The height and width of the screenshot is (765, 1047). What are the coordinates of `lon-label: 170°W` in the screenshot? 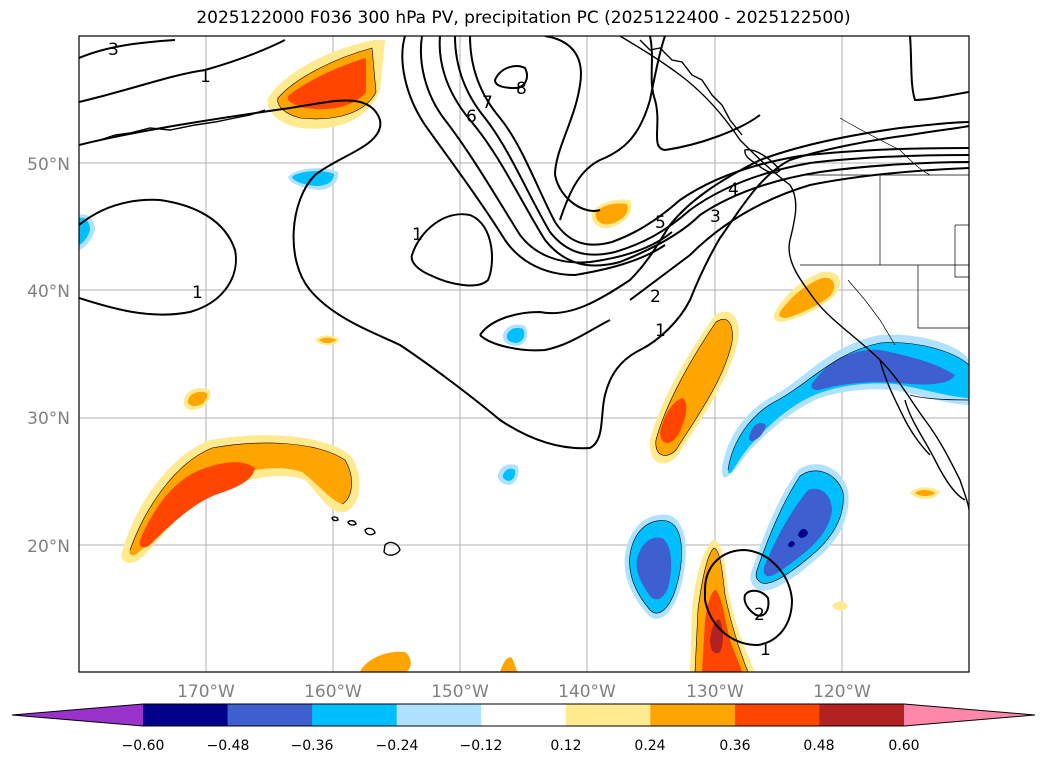 It's located at (206, 692).